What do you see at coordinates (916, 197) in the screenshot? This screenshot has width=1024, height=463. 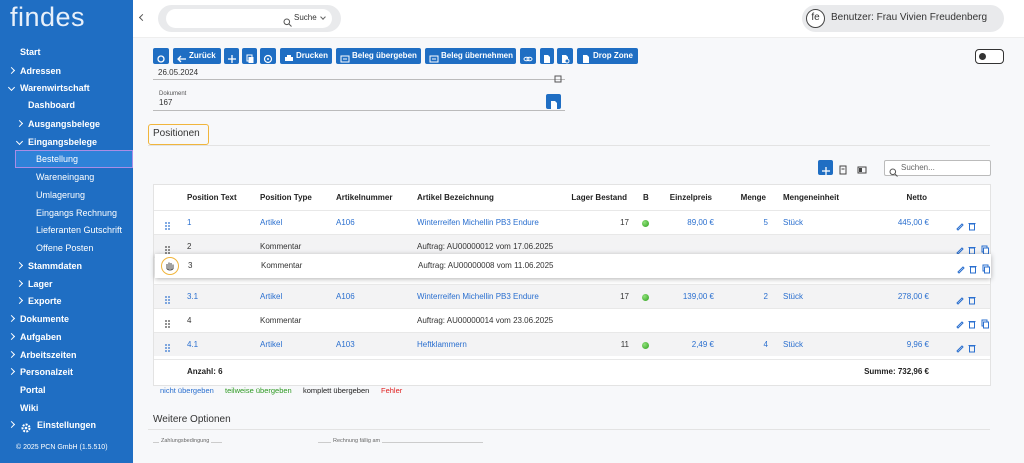 I see `column-header: Netto` at bounding box center [916, 197].